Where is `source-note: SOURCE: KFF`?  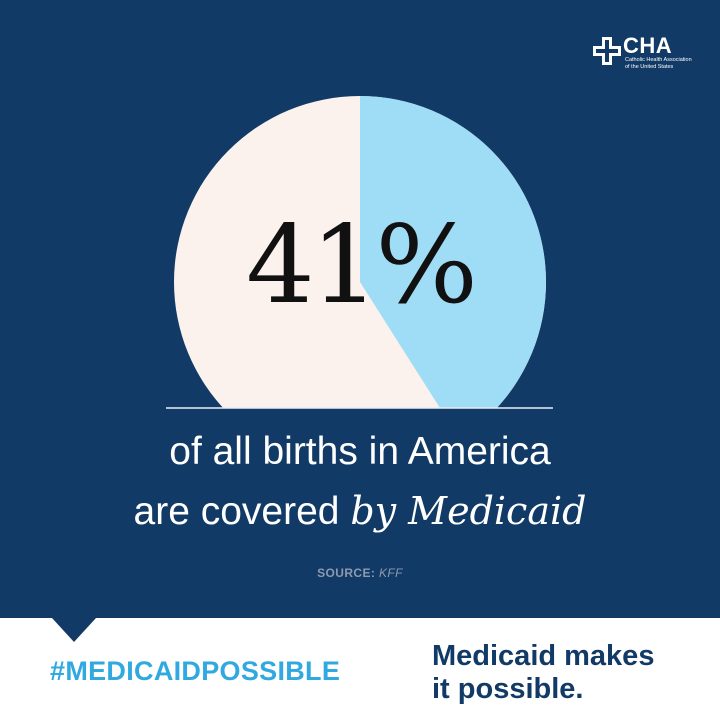 source-note: SOURCE: KFF is located at coordinates (360, 573).